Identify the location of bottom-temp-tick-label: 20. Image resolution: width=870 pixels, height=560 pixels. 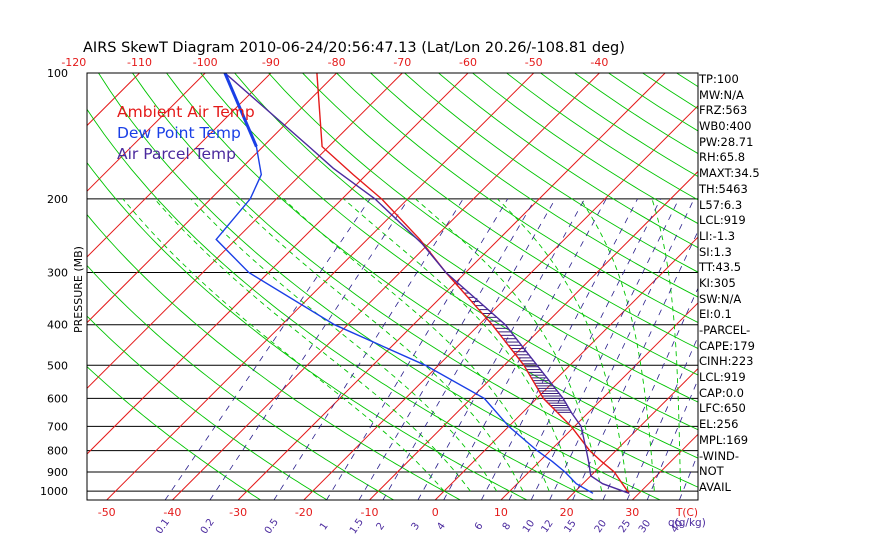
(567, 512).